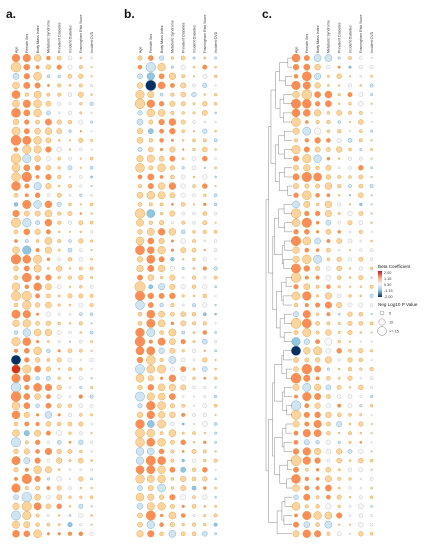  What do you see at coordinates (11, 14) in the screenshot?
I see `panel-letter: a.` at bounding box center [11, 14].